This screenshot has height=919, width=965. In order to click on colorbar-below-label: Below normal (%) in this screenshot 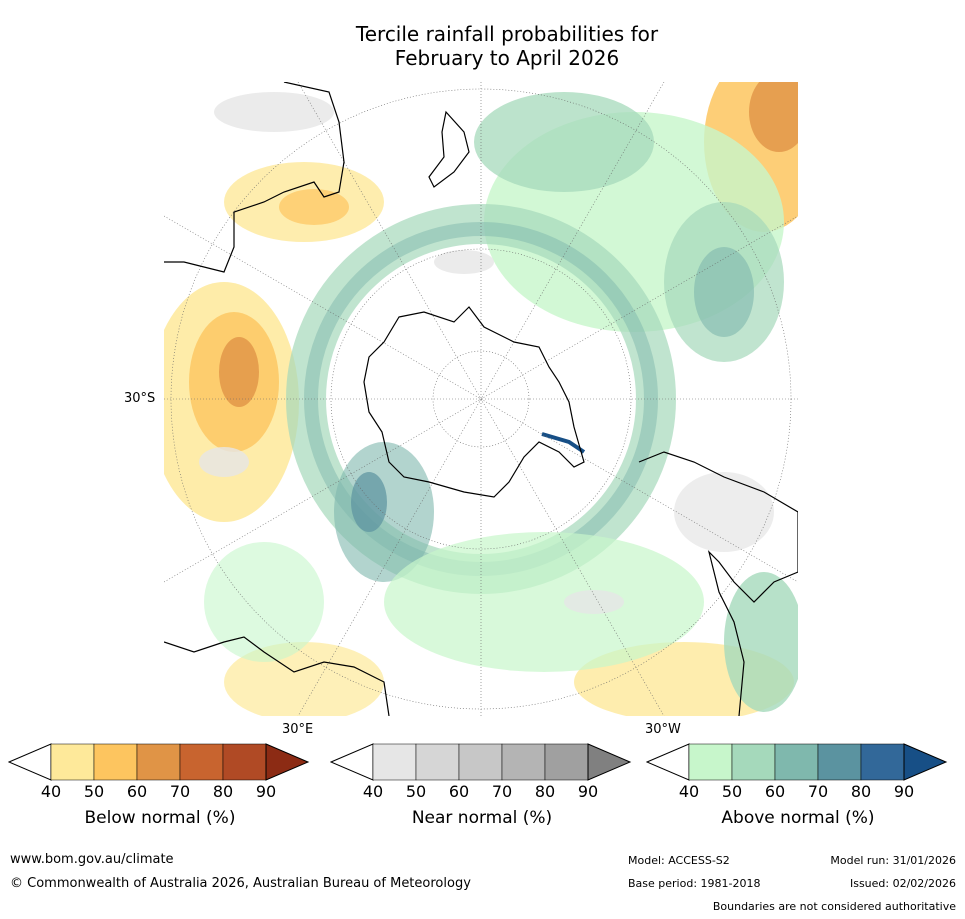, I will do `click(160, 818)`.